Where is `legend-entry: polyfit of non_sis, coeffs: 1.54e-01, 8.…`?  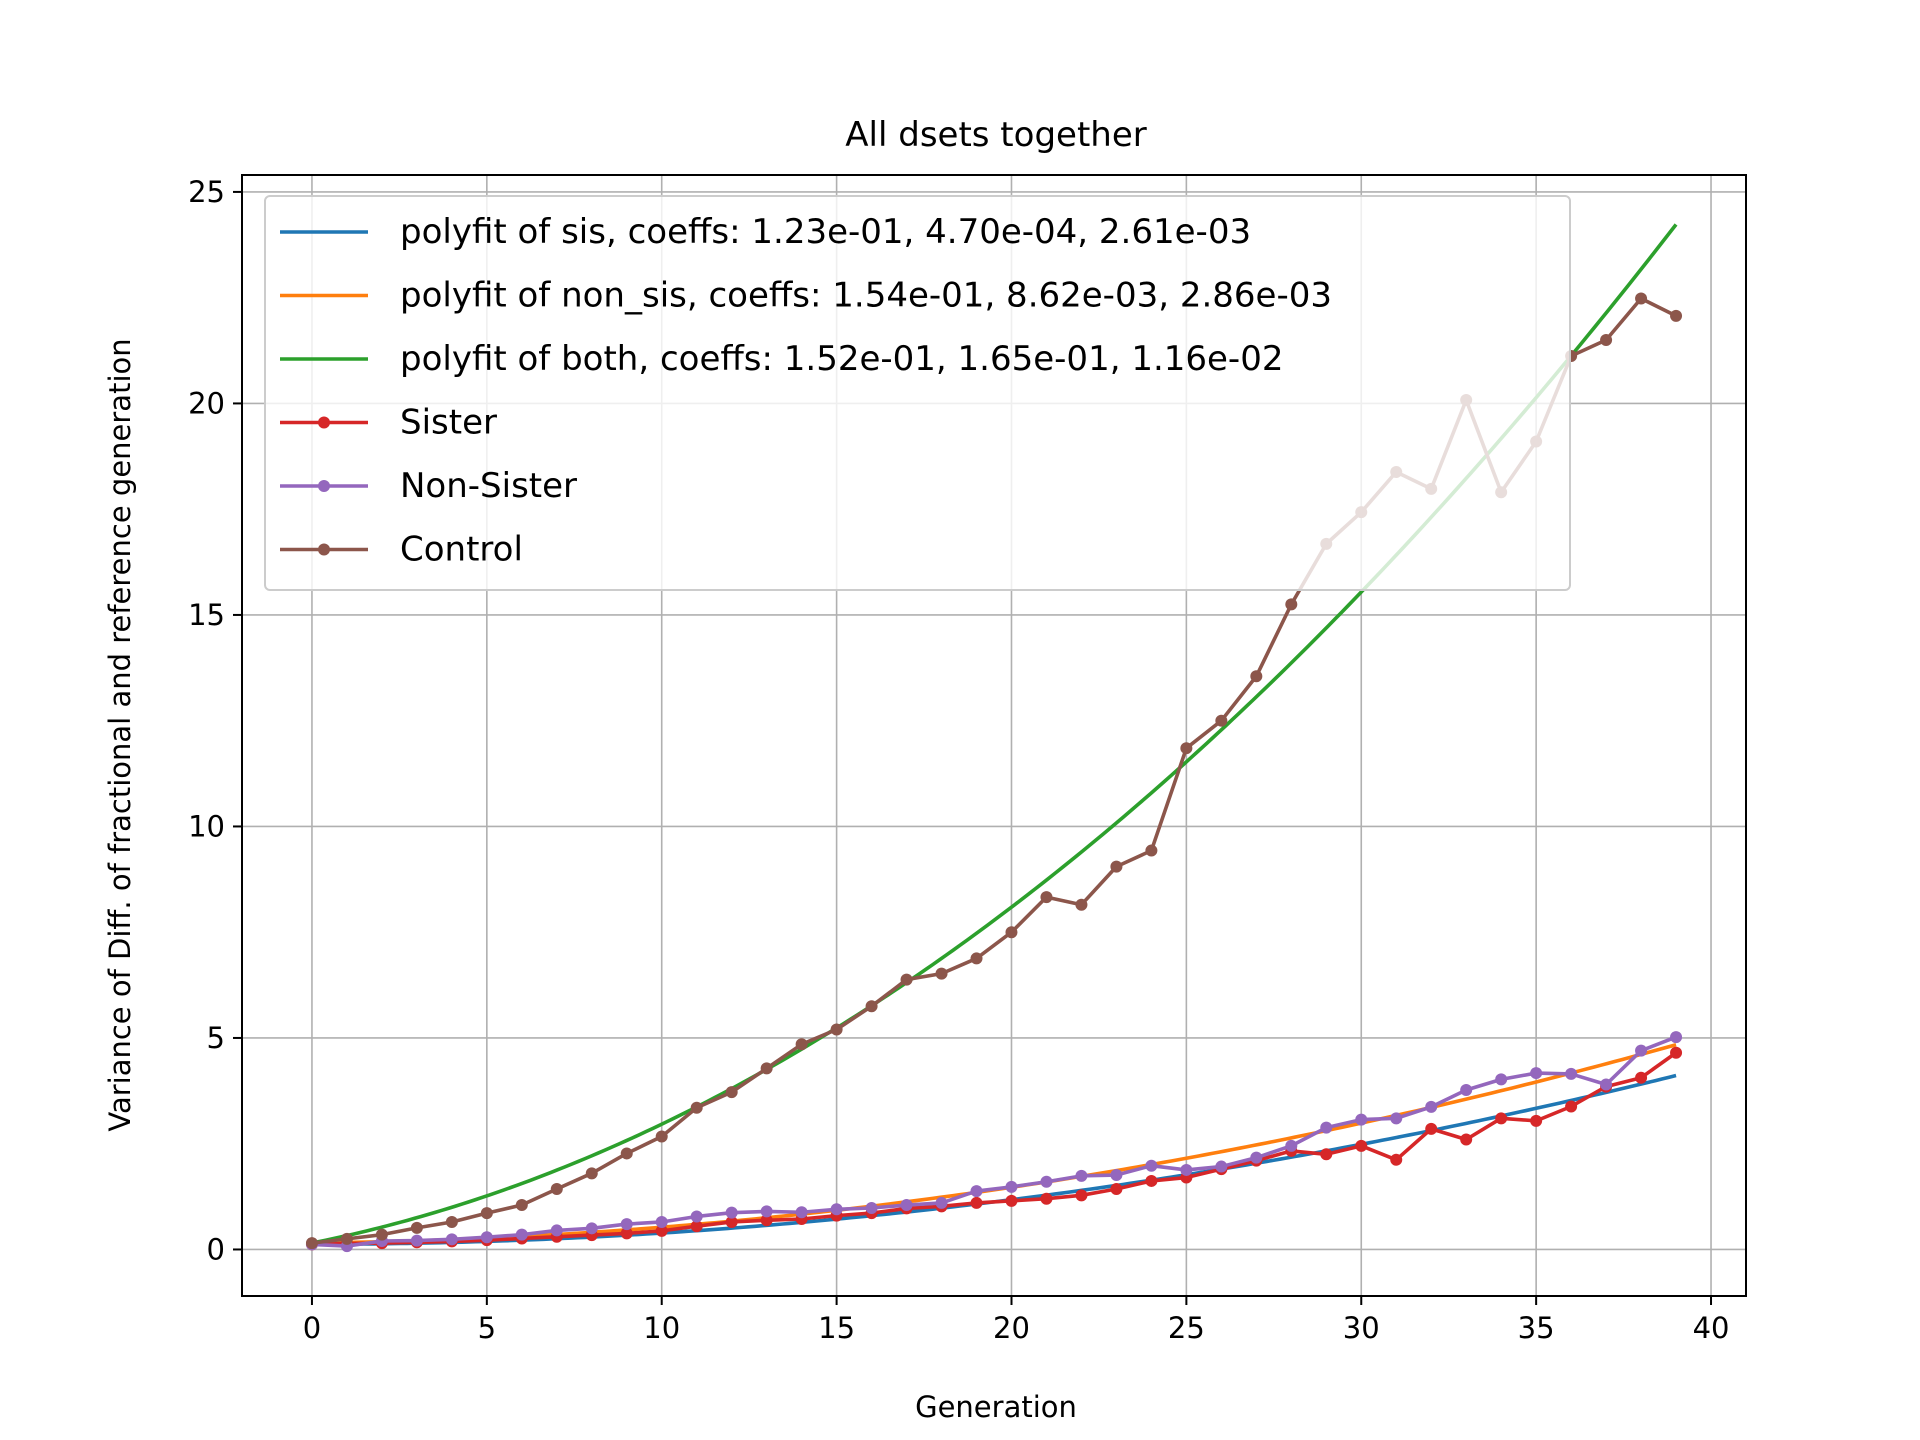
legend-entry: polyfit of non_sis, coeffs: 1.54e-01, 8.… is located at coordinates (806, 296).